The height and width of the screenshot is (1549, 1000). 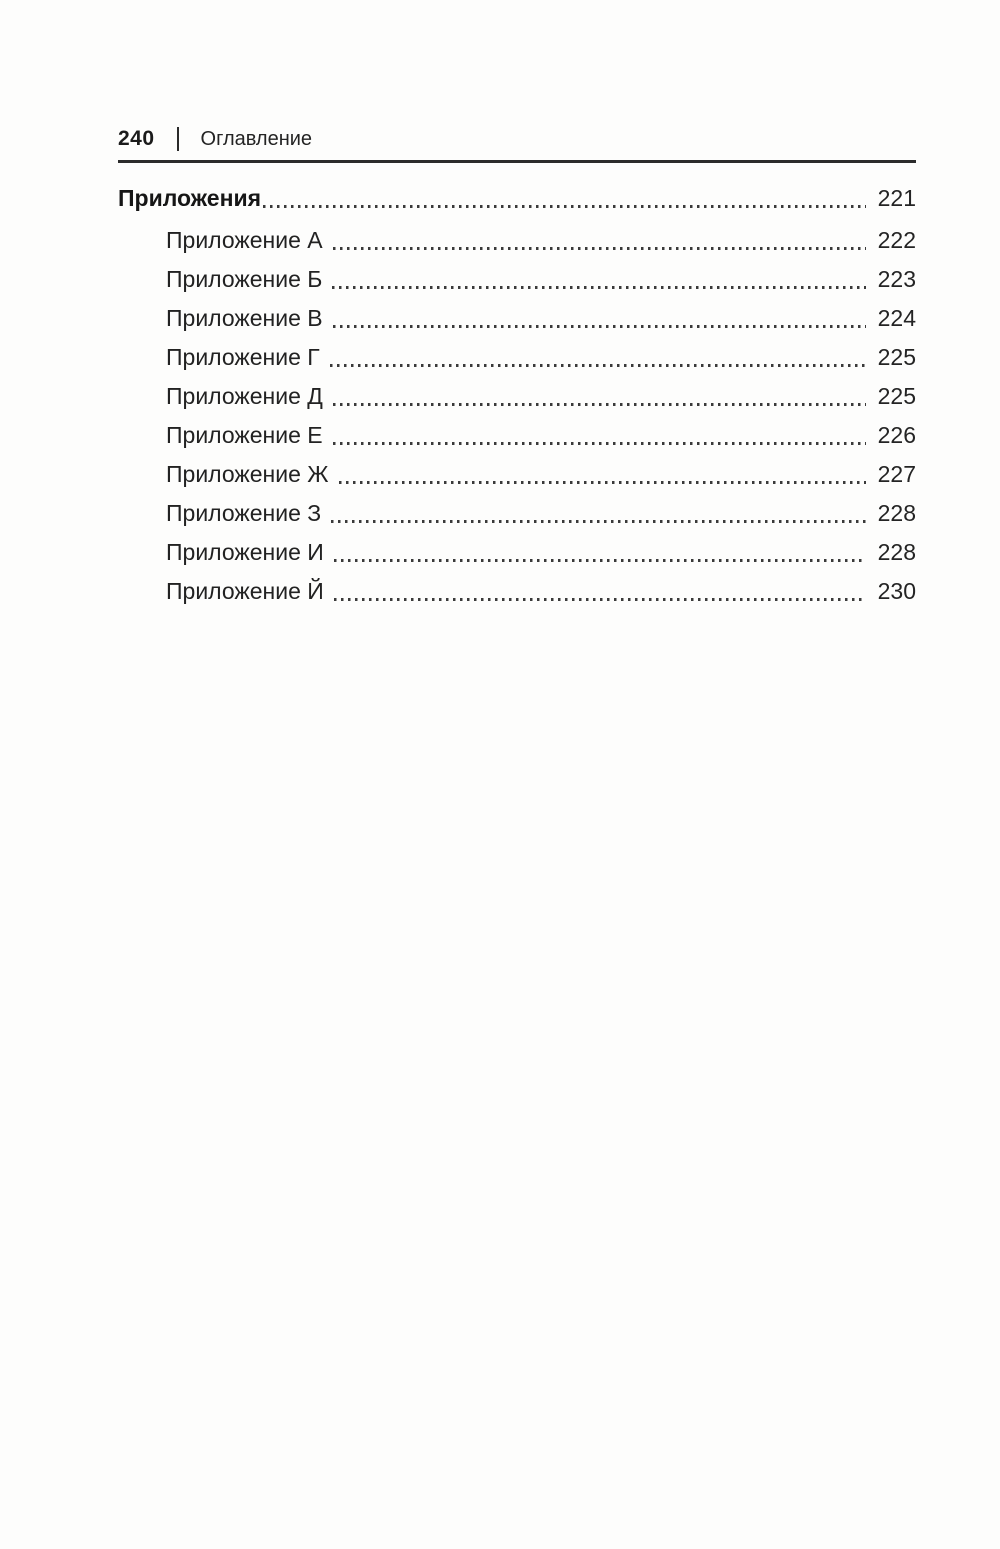 I want to click on toc-entry-row: Приложение Б 223, so click(x=517, y=279).